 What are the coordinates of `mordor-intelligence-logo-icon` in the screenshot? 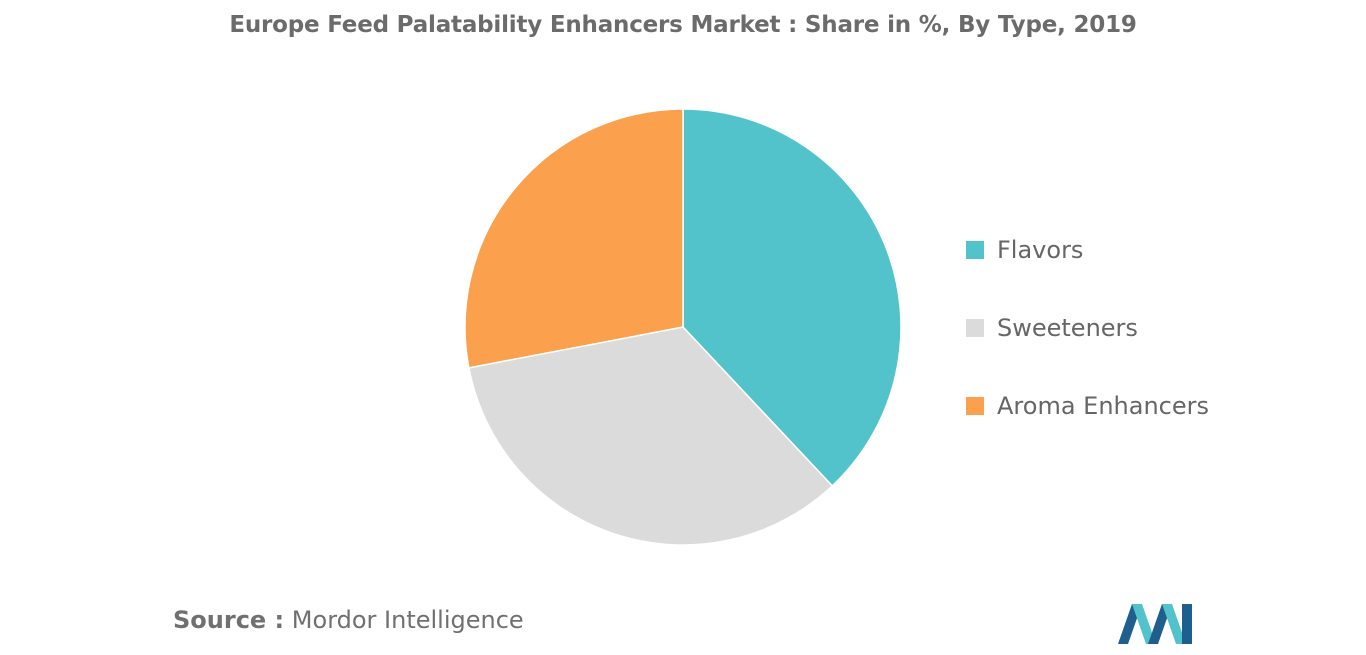 It's located at (1155, 624).